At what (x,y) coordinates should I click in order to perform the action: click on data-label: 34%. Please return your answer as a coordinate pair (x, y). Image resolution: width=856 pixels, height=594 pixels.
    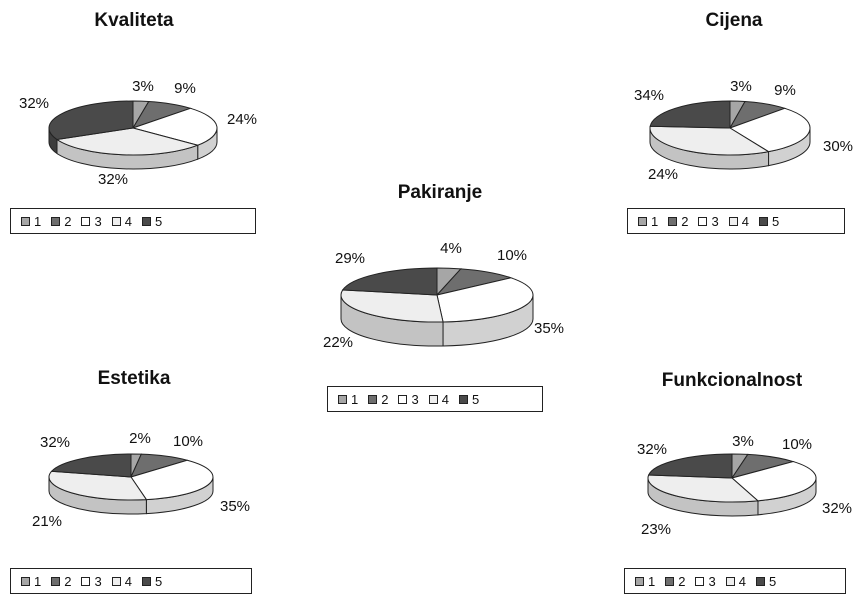
    Looking at the image, I should click on (649, 95).